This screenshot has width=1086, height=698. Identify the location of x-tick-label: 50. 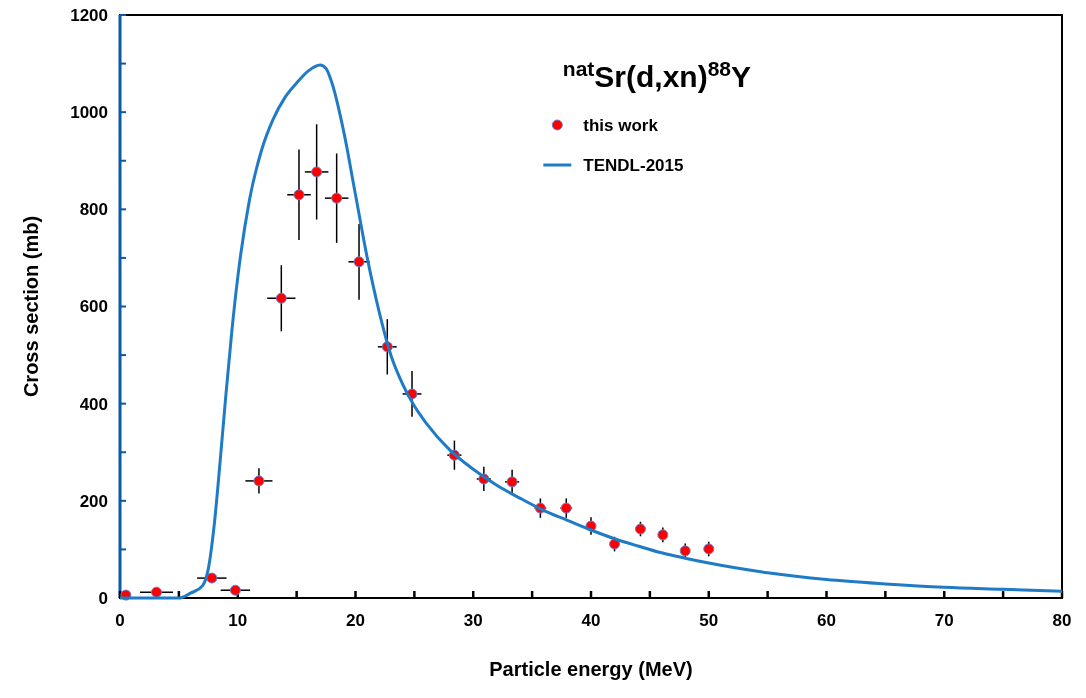
(709, 620).